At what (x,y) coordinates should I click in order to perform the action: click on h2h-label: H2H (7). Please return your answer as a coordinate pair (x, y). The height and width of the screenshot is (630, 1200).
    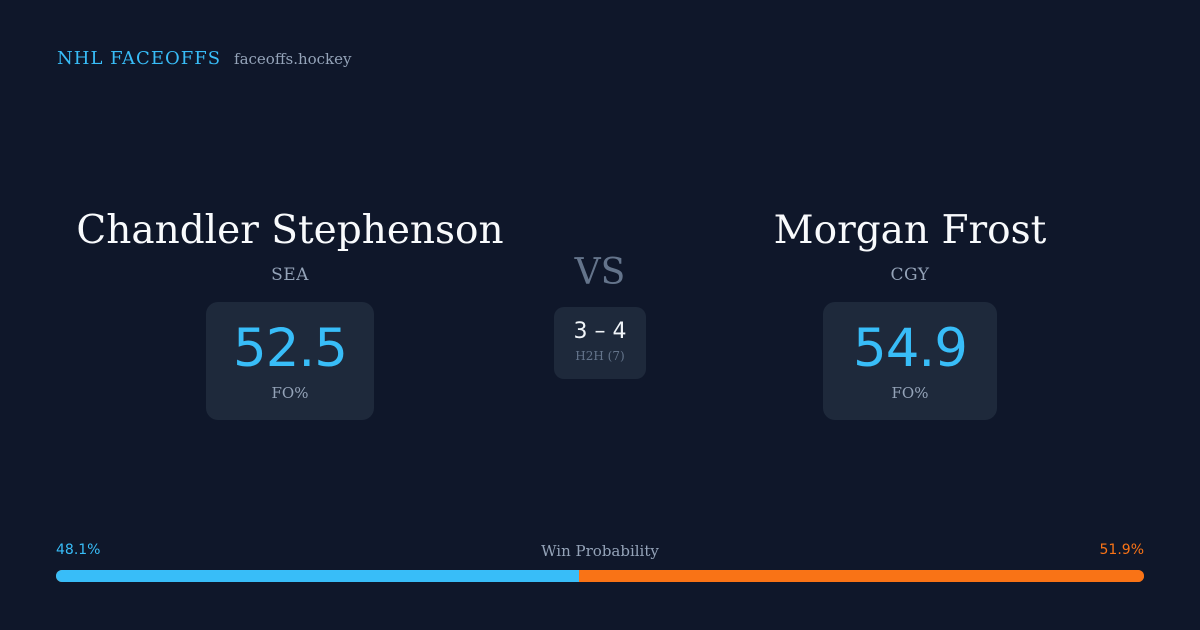
    Looking at the image, I should click on (600, 356).